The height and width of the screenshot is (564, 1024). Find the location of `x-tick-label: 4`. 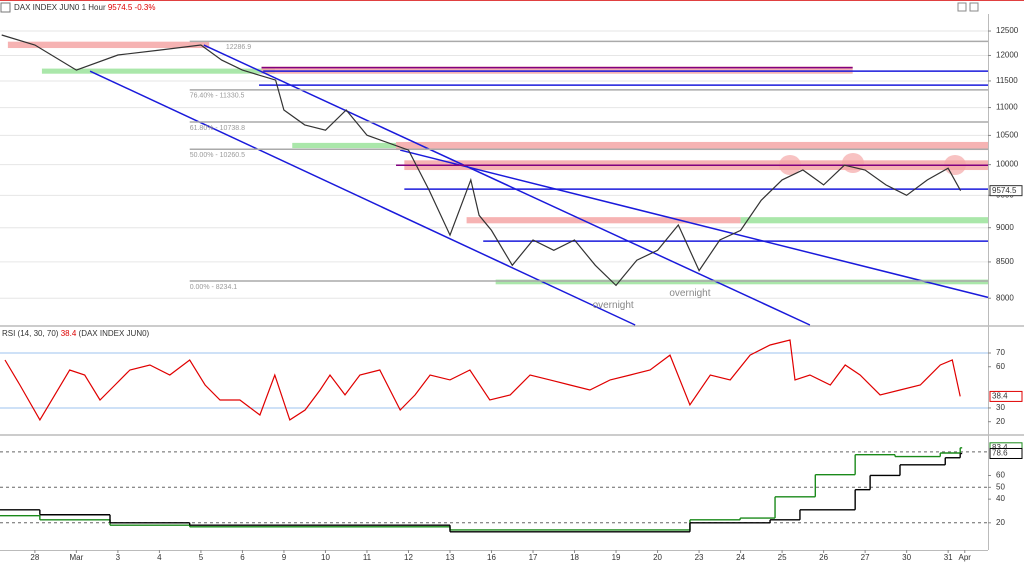

x-tick-label: 4 is located at coordinates (159, 557).